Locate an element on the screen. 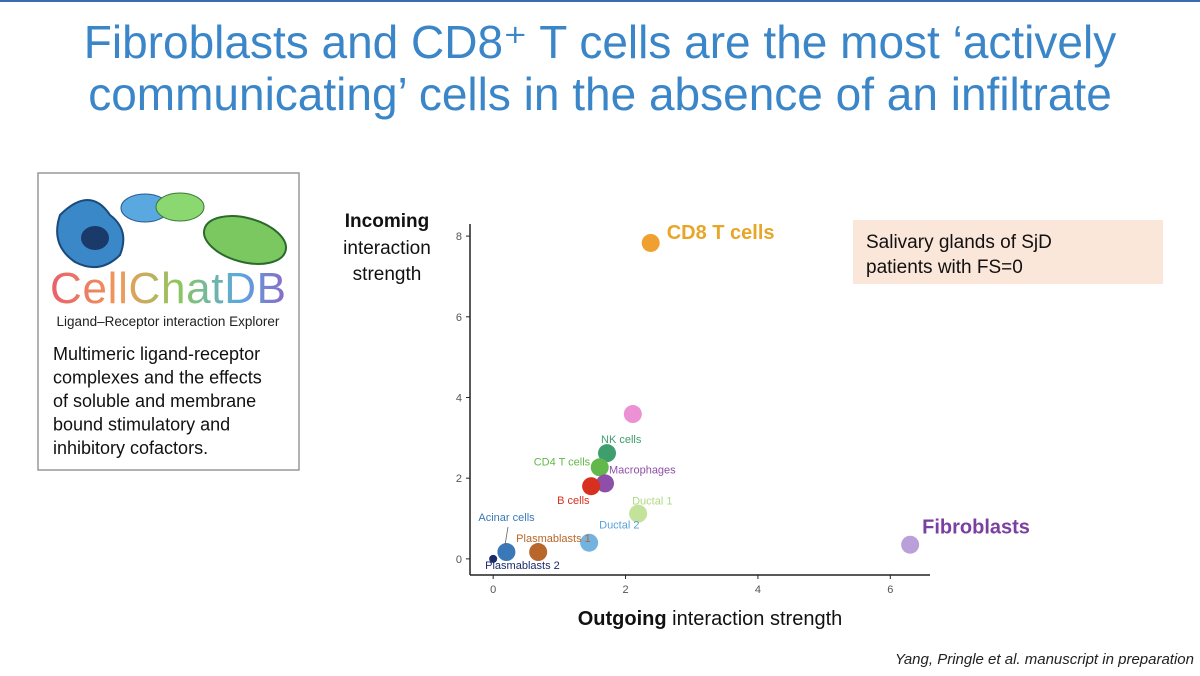  point-label: NK cells is located at coordinates (621, 440).